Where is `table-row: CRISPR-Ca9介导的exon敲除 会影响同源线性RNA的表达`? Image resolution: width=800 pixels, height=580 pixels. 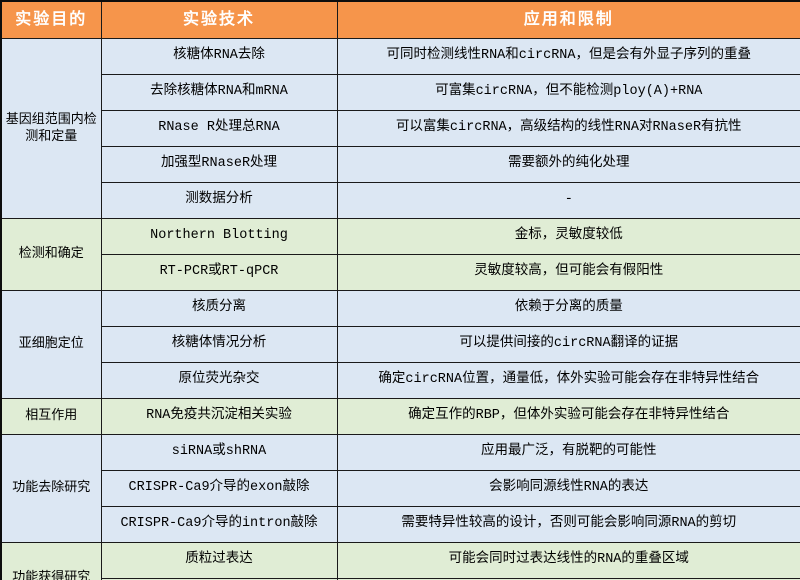
table-row: CRISPR-Ca9介导的exon敲除 会影响同源线性RNA的表达 is located at coordinates (400, 488).